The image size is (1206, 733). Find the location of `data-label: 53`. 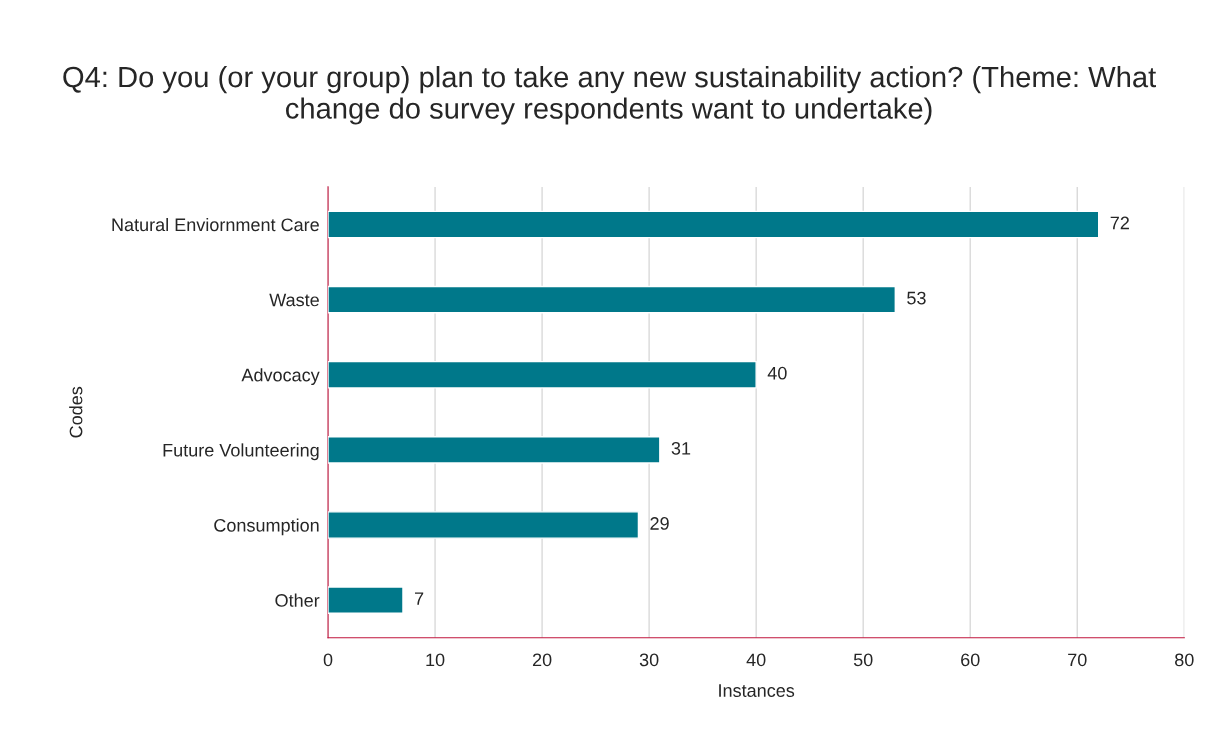

data-label: 53 is located at coordinates (916, 298).